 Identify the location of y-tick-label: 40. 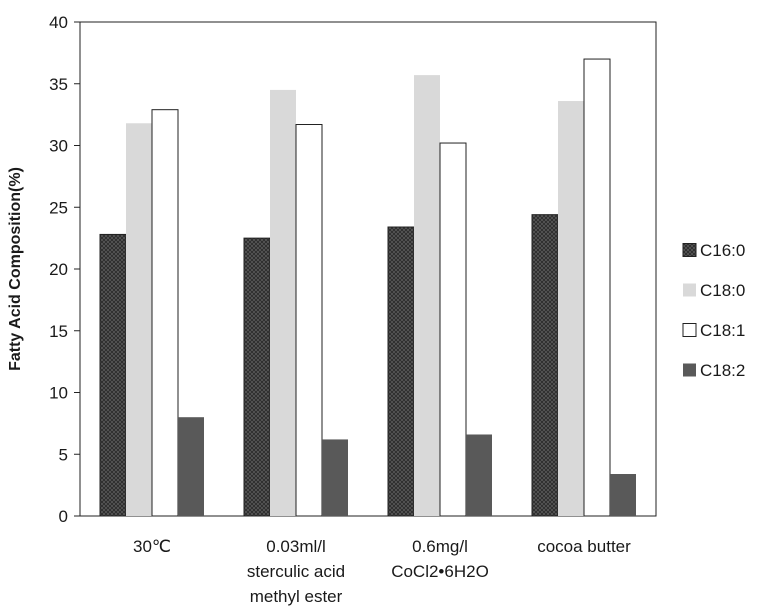
(58, 22).